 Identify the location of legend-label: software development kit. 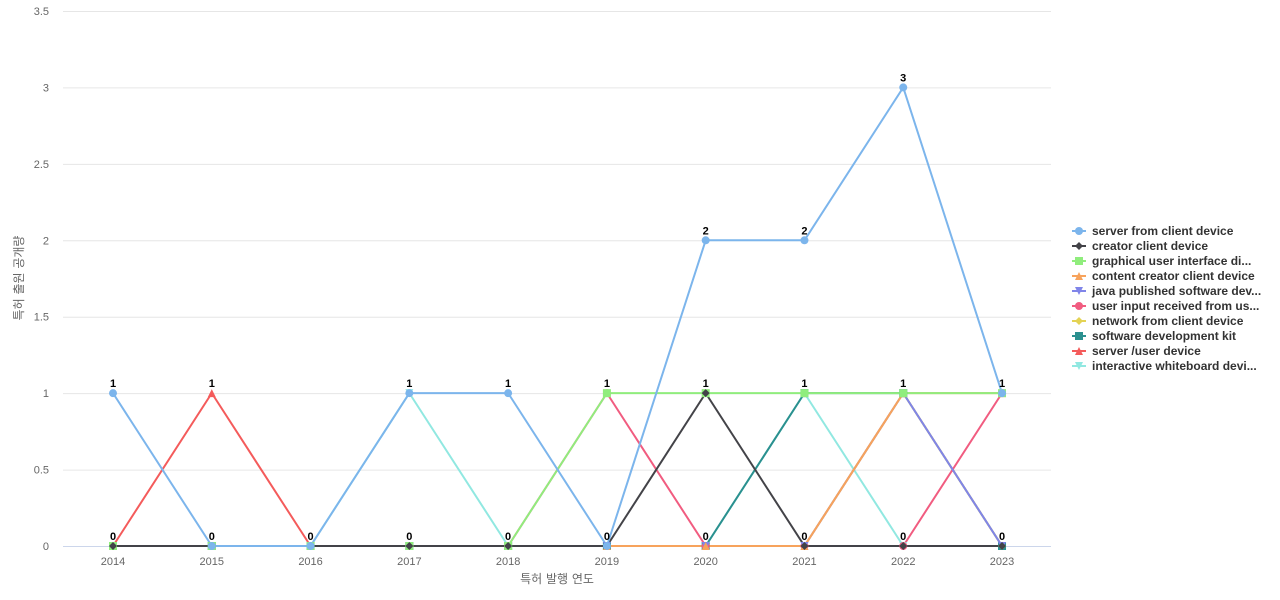
(1164, 336).